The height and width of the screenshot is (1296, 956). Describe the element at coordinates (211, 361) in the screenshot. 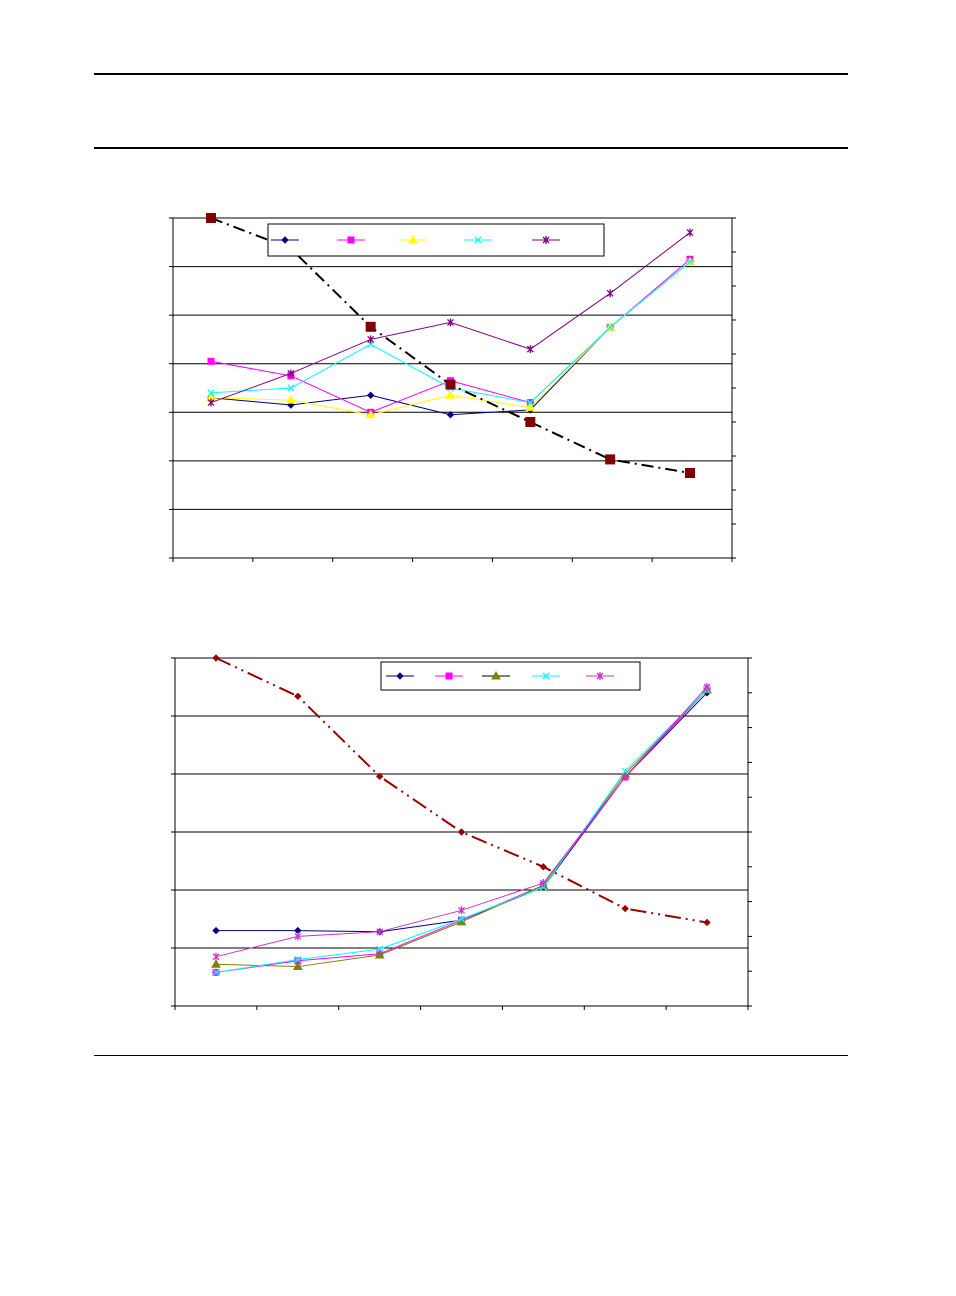

I see `series-2-point` at that location.